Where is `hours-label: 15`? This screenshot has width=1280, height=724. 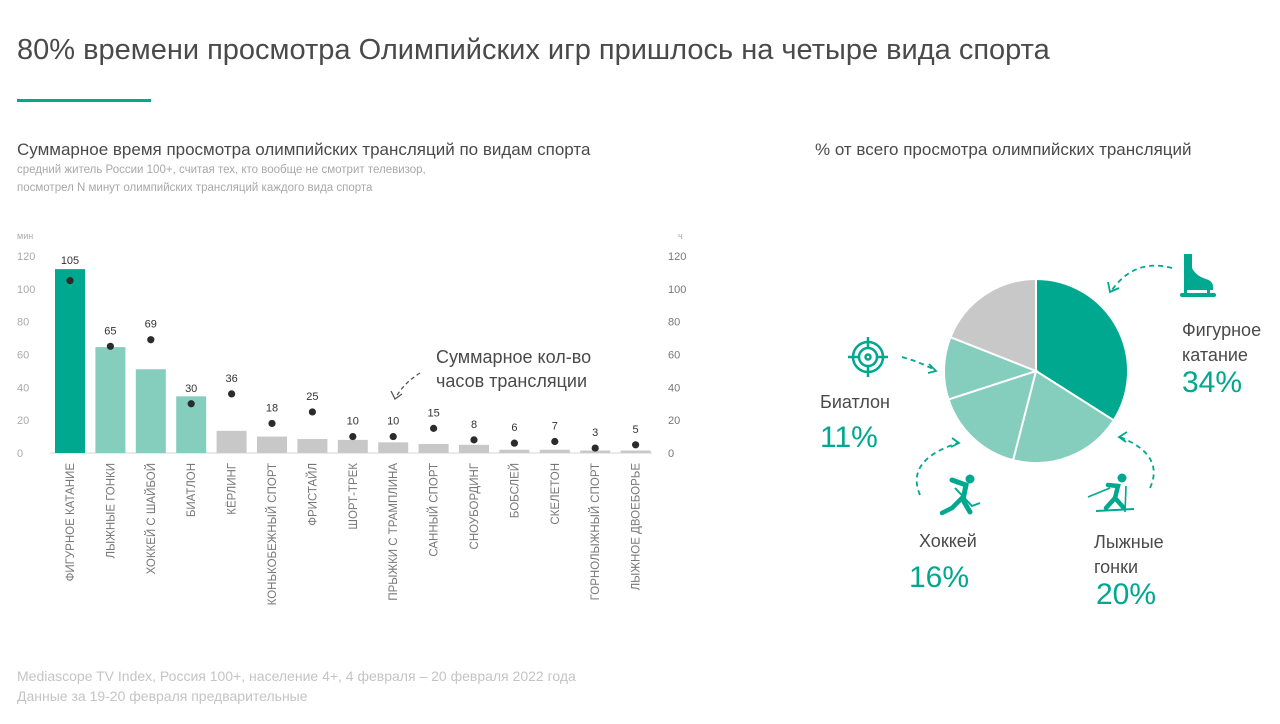 hours-label: 15 is located at coordinates (433, 413).